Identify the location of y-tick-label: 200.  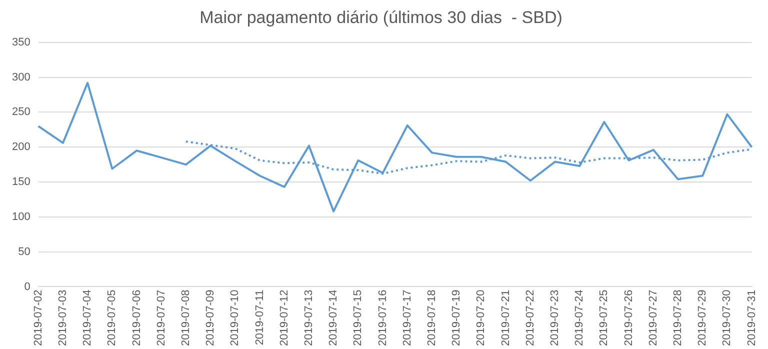
(21, 147).